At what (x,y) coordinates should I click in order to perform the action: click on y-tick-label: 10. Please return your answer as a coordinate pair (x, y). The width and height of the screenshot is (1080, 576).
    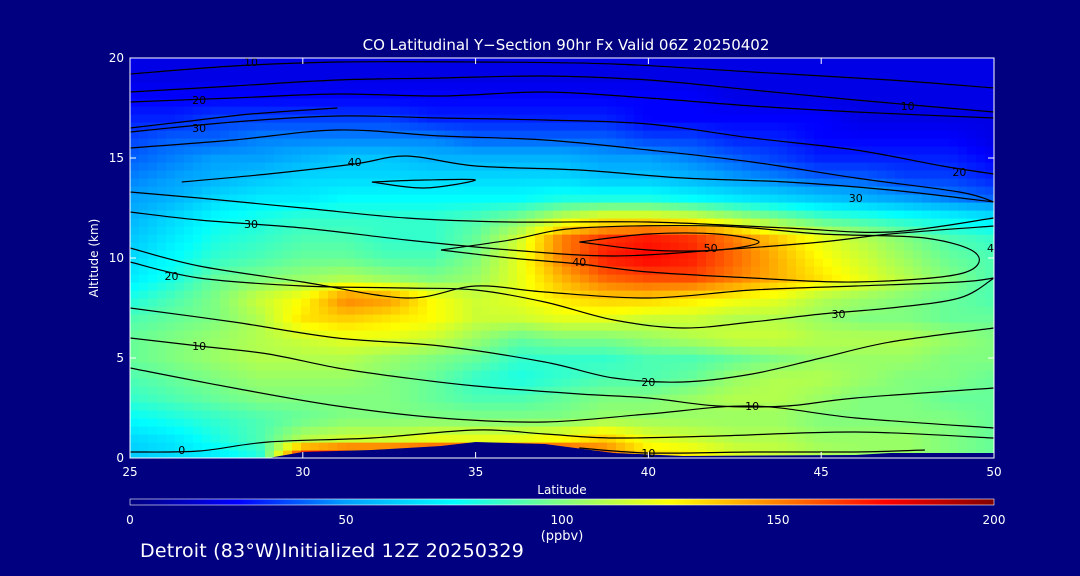
    Looking at the image, I should click on (116, 258).